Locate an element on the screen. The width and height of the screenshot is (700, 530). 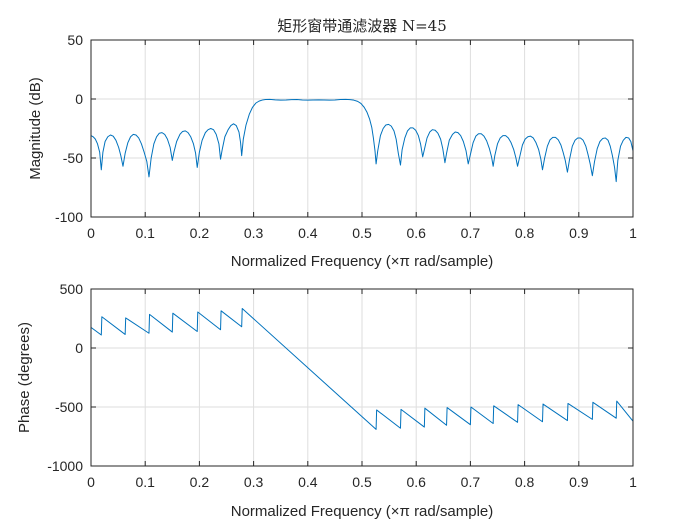
phase-x-tick-label: 1 is located at coordinates (633, 482).